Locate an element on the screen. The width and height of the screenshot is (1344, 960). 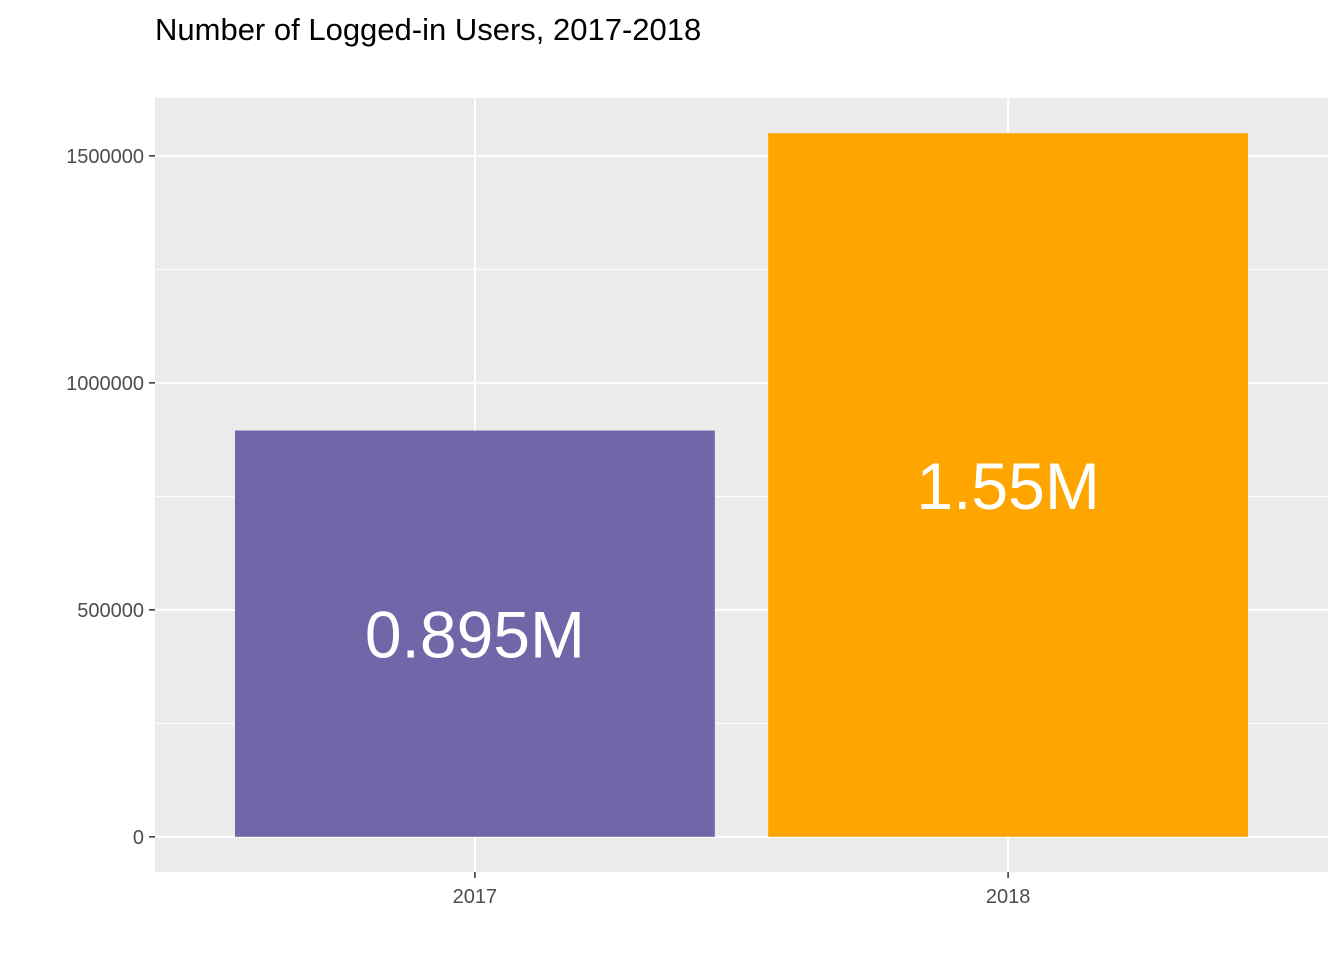
data-label-2017: 0.895M is located at coordinates (475, 635).